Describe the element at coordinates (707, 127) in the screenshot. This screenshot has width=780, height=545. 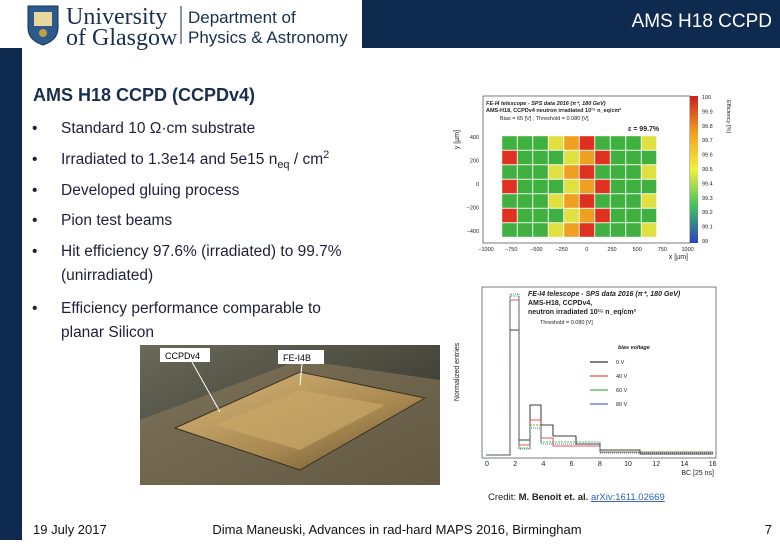
I see `z-tick-label: 99.8` at that location.